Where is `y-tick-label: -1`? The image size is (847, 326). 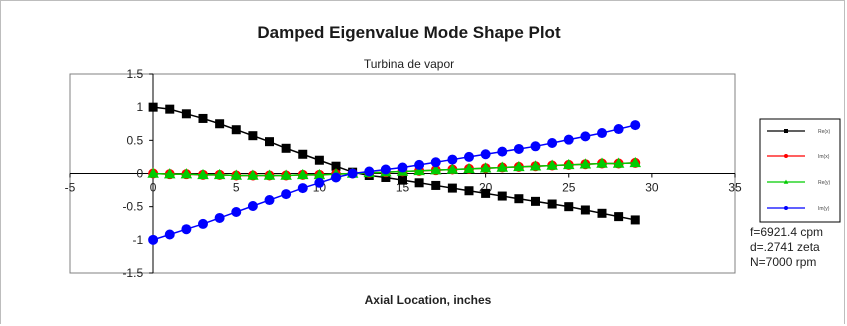
y-tick-label: -1 is located at coordinates (137, 240).